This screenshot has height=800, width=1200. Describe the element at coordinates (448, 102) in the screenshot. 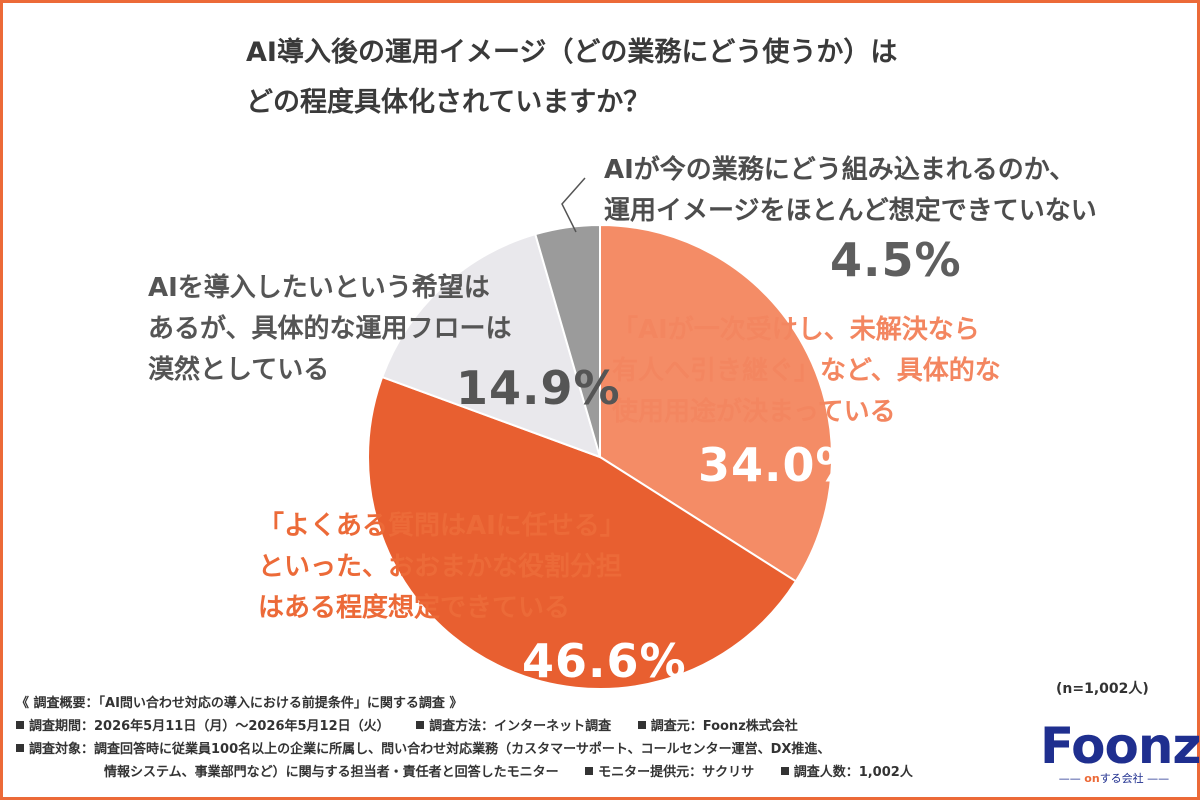

I see `title-line-2: どの程度具体化されていますか？` at that location.